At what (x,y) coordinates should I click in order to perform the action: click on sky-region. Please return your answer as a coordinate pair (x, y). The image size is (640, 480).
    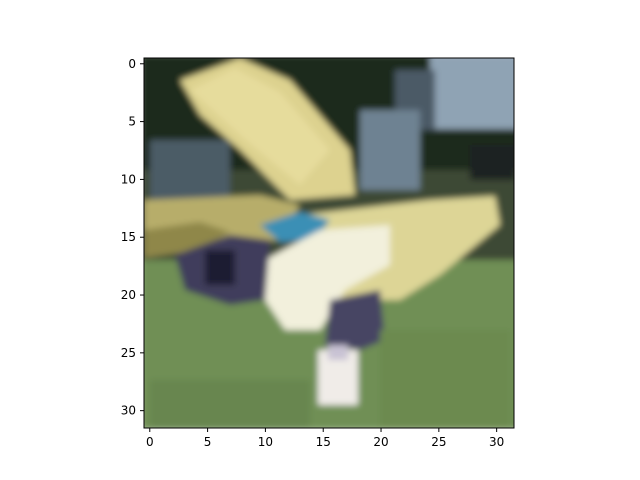
    Looking at the image, I should click on (472, 93).